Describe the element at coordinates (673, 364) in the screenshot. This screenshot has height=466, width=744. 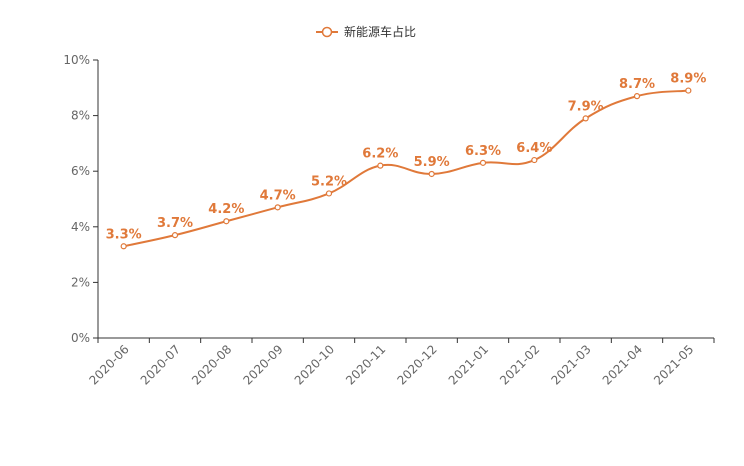
I see `x-tick-label: 2021-05` at that location.